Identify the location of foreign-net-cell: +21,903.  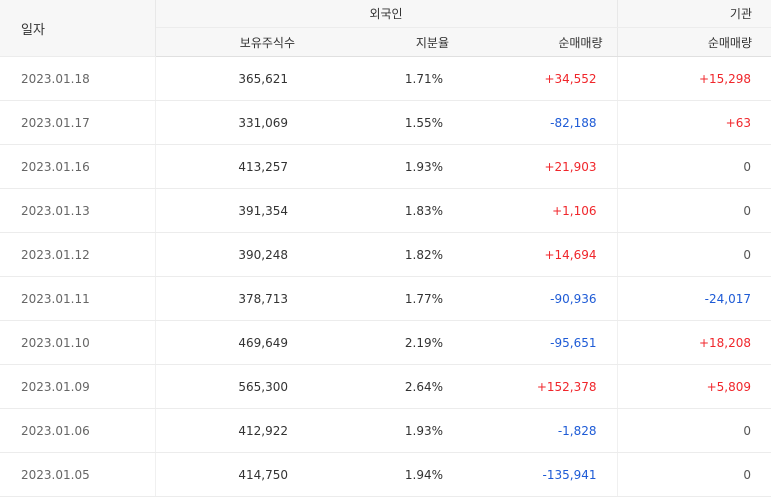
(540, 166).